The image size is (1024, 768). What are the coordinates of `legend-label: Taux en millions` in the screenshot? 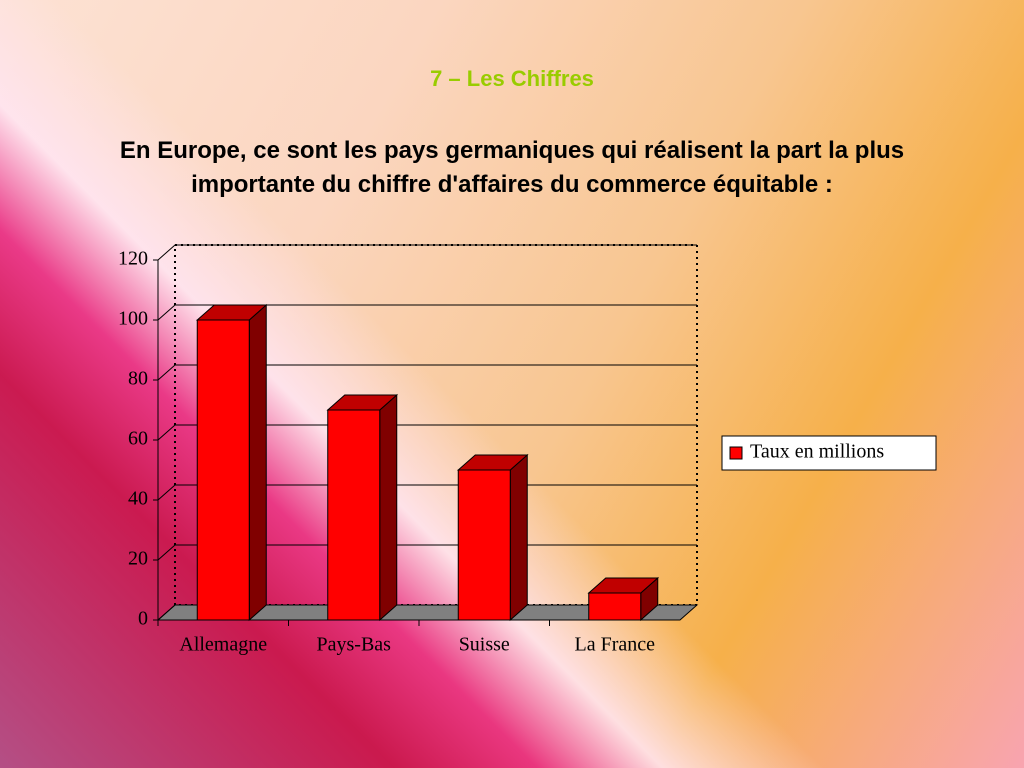 It's located at (817, 452).